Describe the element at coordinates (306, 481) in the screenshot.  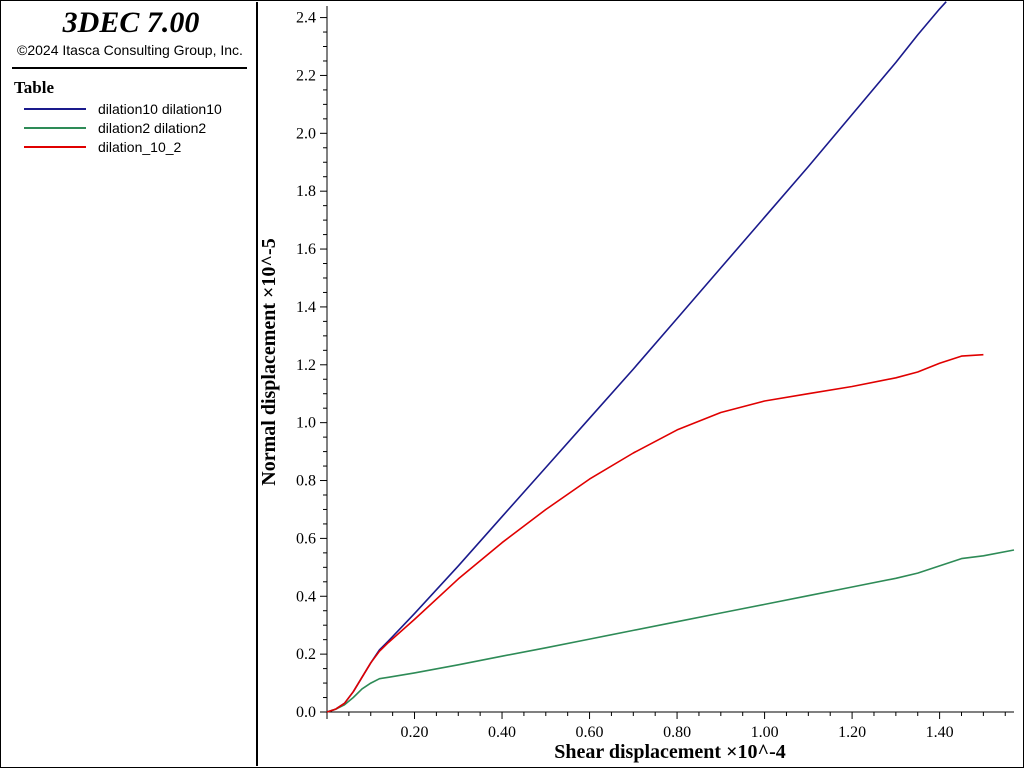
I see `y-tick-label: 0.8` at that location.